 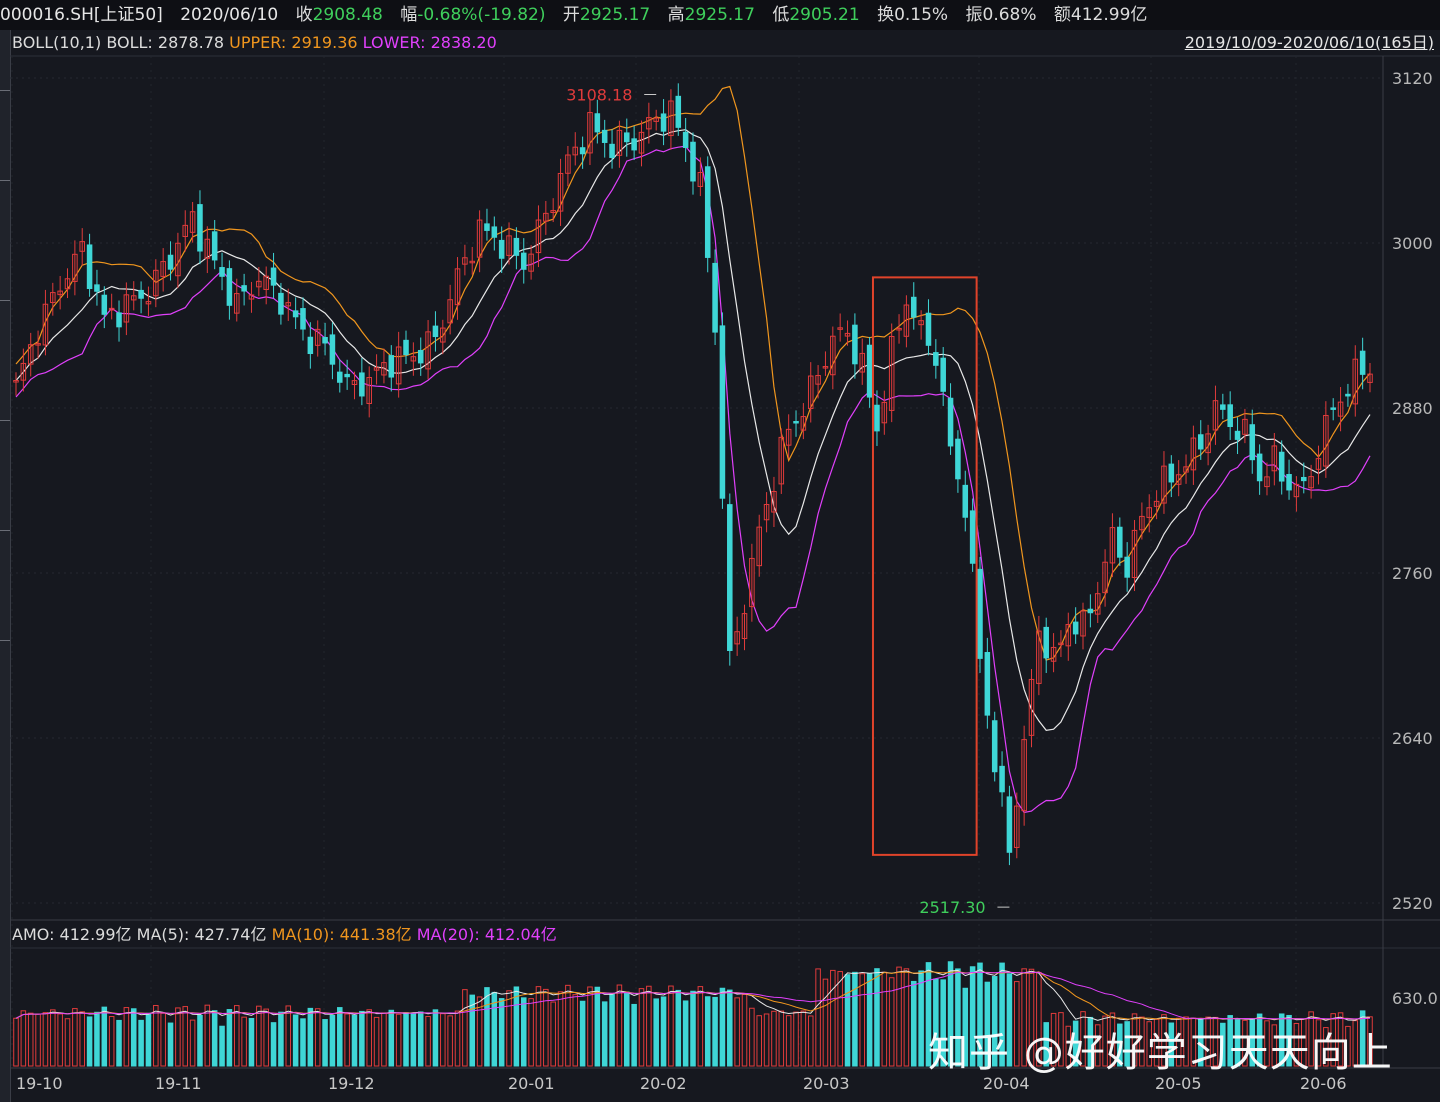 What do you see at coordinates (1001, 15) in the screenshot?
I see `amplitude-text: 振0.68%` at bounding box center [1001, 15].